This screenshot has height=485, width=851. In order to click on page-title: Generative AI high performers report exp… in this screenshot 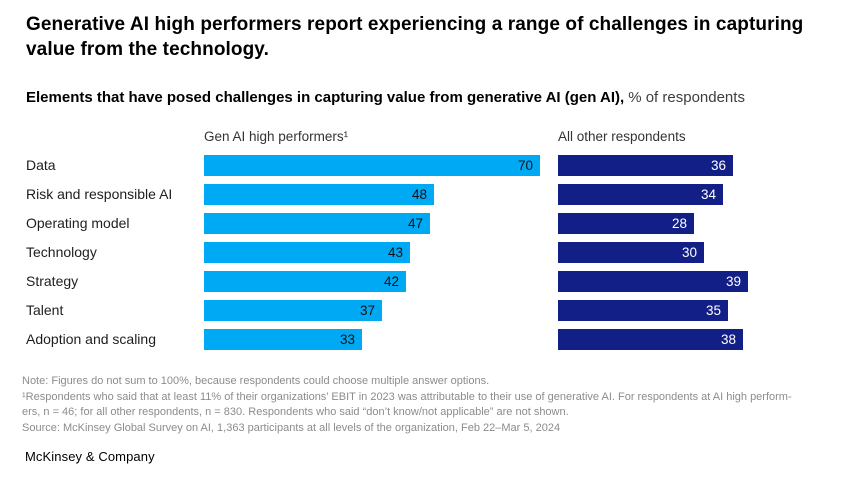, I will do `click(415, 37)`.